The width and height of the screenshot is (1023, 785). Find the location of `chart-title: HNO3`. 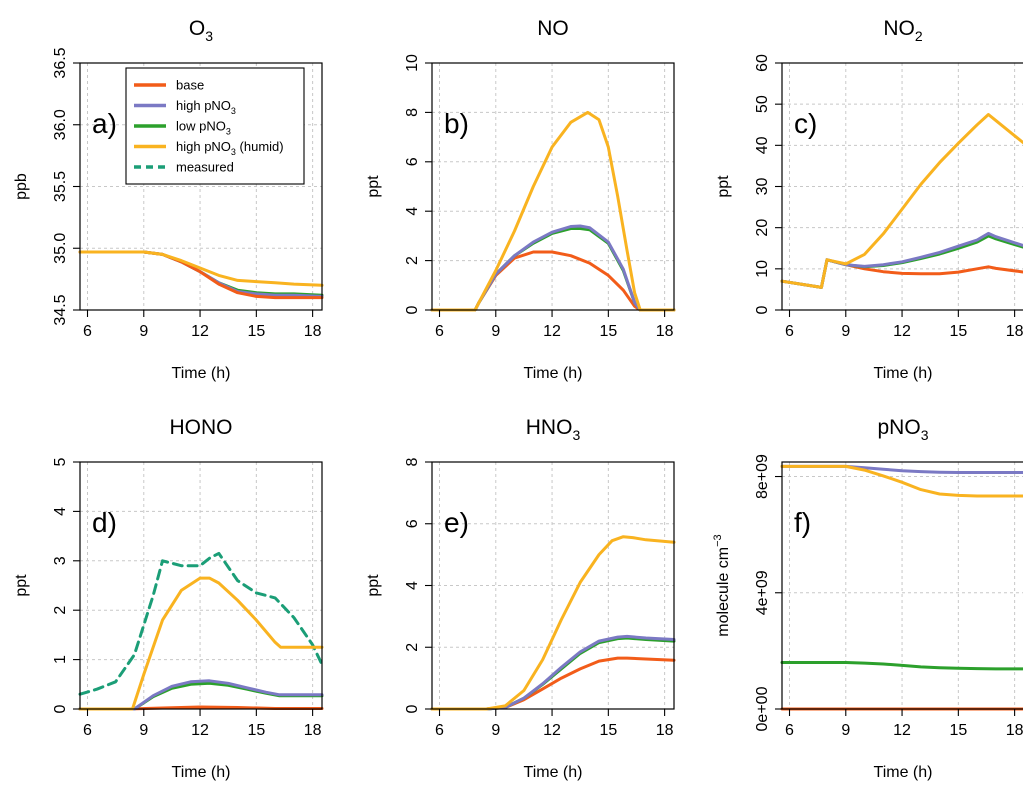

chart-title: HNO3 is located at coordinates (553, 429).